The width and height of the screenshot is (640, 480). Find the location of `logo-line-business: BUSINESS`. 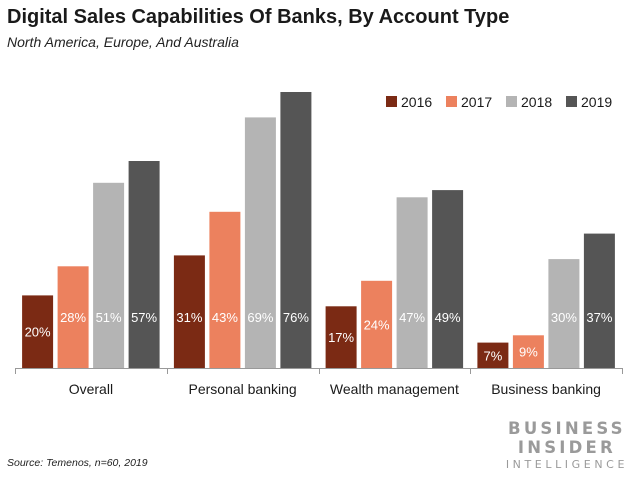

logo-line-business: BUSINESS is located at coordinates (567, 428).